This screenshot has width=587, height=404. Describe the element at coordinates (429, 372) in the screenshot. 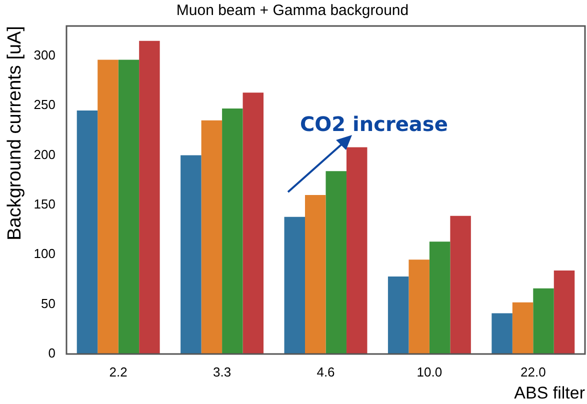

I see `x-tick-label: 10.0` at that location.